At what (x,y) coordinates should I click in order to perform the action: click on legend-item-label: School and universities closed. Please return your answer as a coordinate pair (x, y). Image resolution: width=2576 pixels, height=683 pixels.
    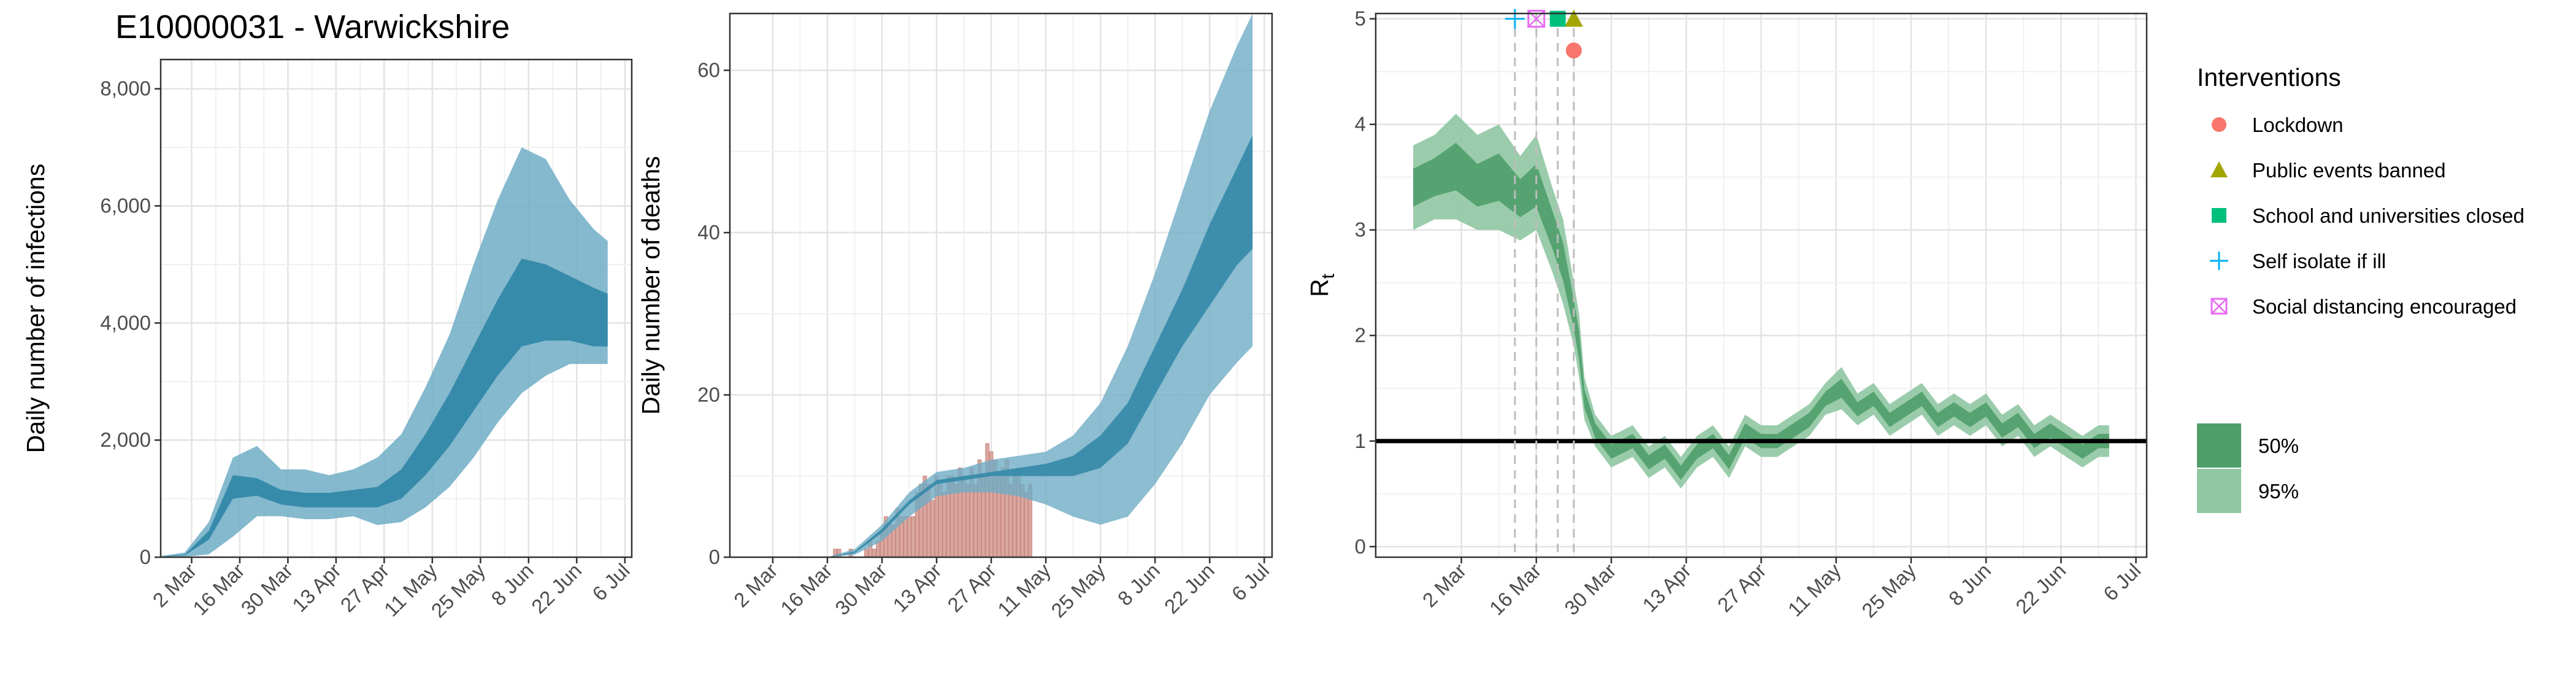
    Looking at the image, I should click on (2388, 216).